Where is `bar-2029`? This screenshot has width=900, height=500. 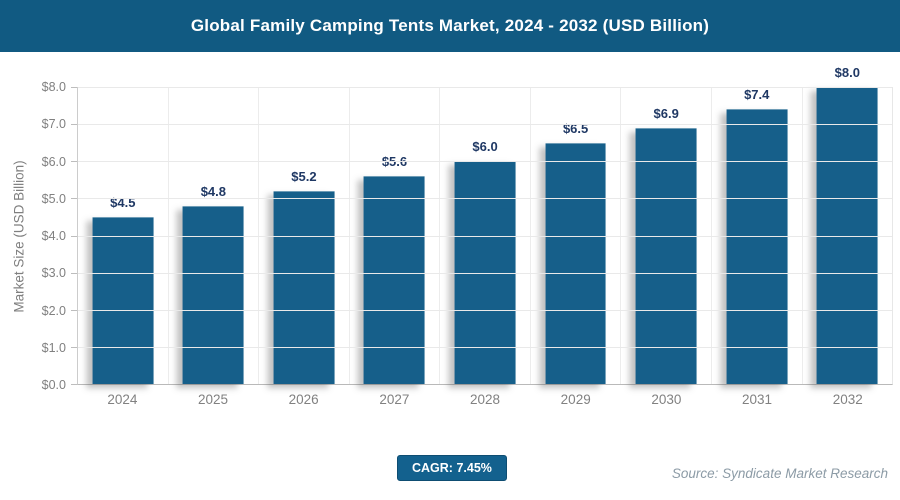
bar-2029 is located at coordinates (576, 263).